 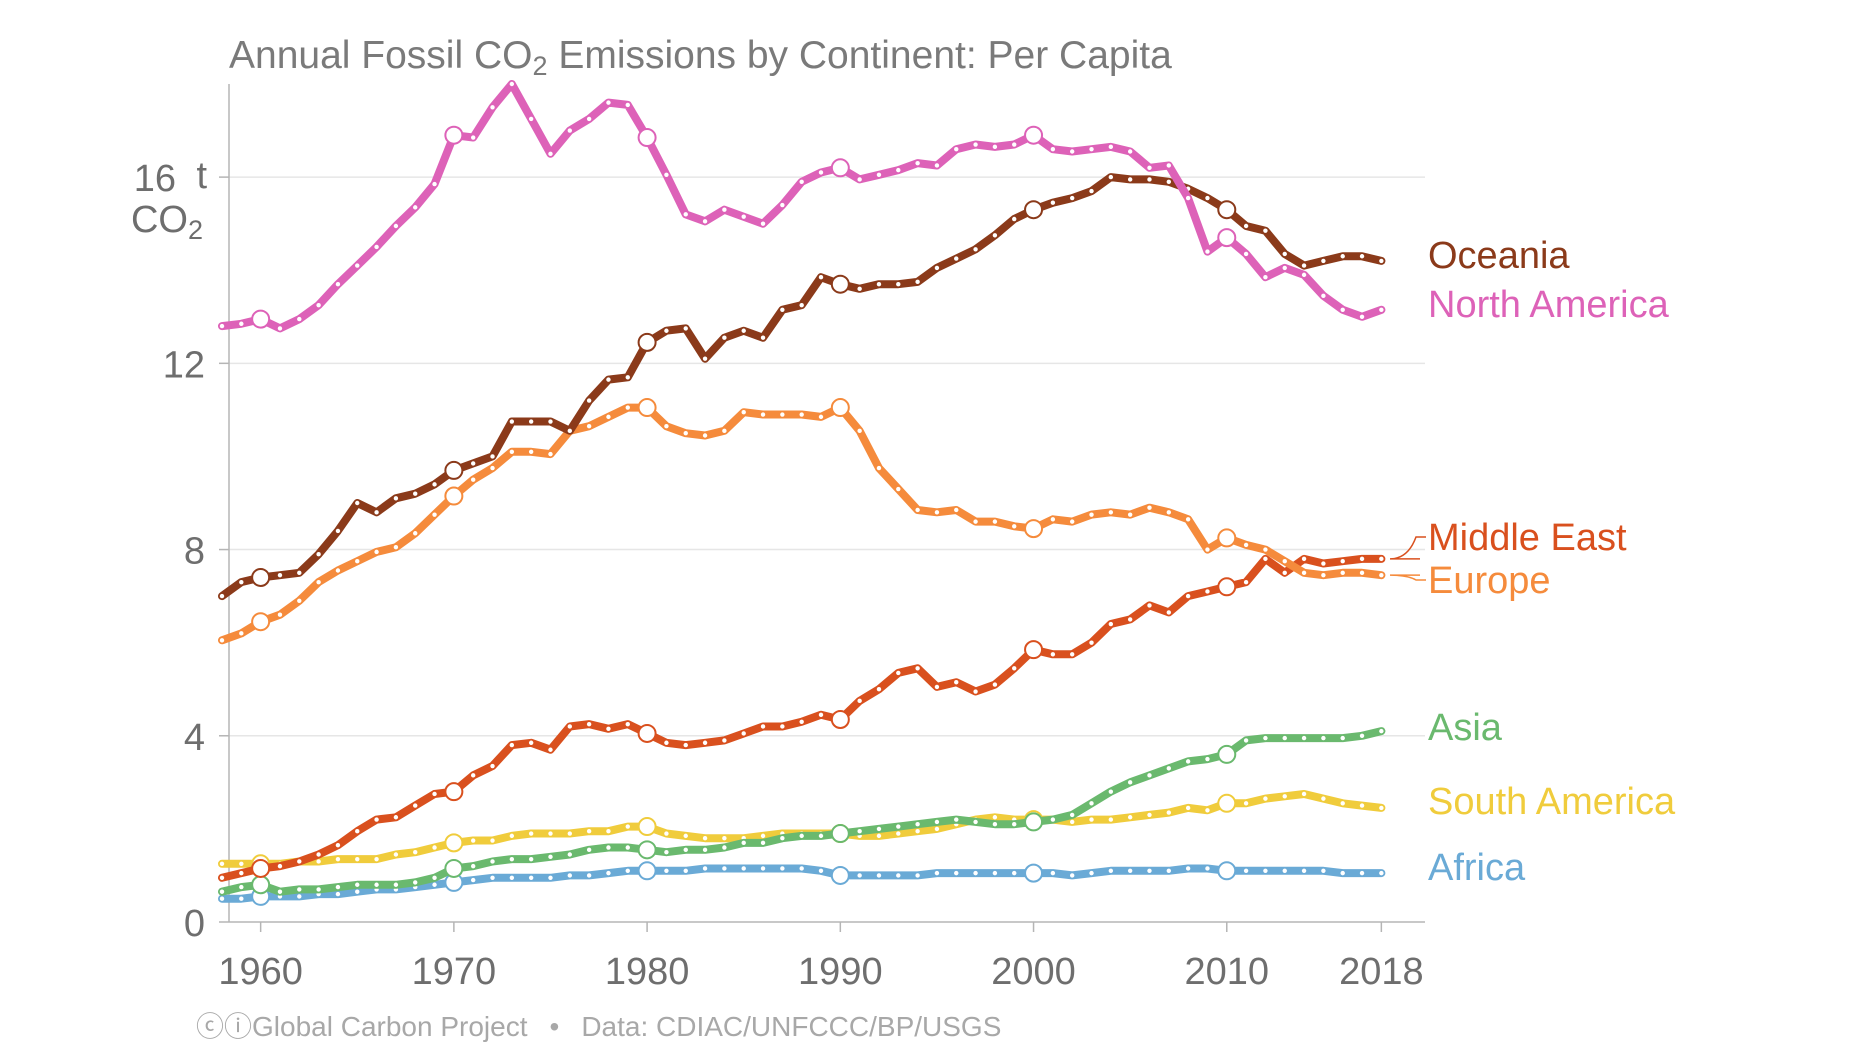 I want to click on series-europe, so click(x=802, y=521).